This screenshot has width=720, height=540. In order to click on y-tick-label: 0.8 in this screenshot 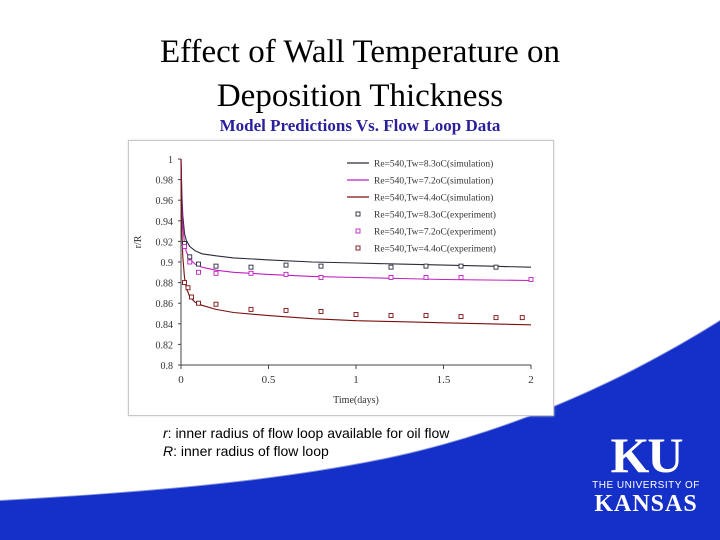, I will do `click(167, 366)`.